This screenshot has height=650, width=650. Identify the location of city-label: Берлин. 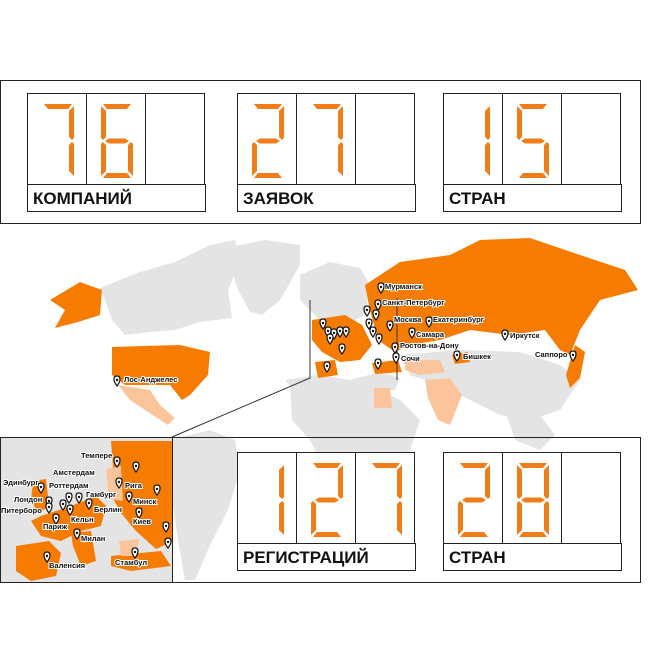
(108, 509).